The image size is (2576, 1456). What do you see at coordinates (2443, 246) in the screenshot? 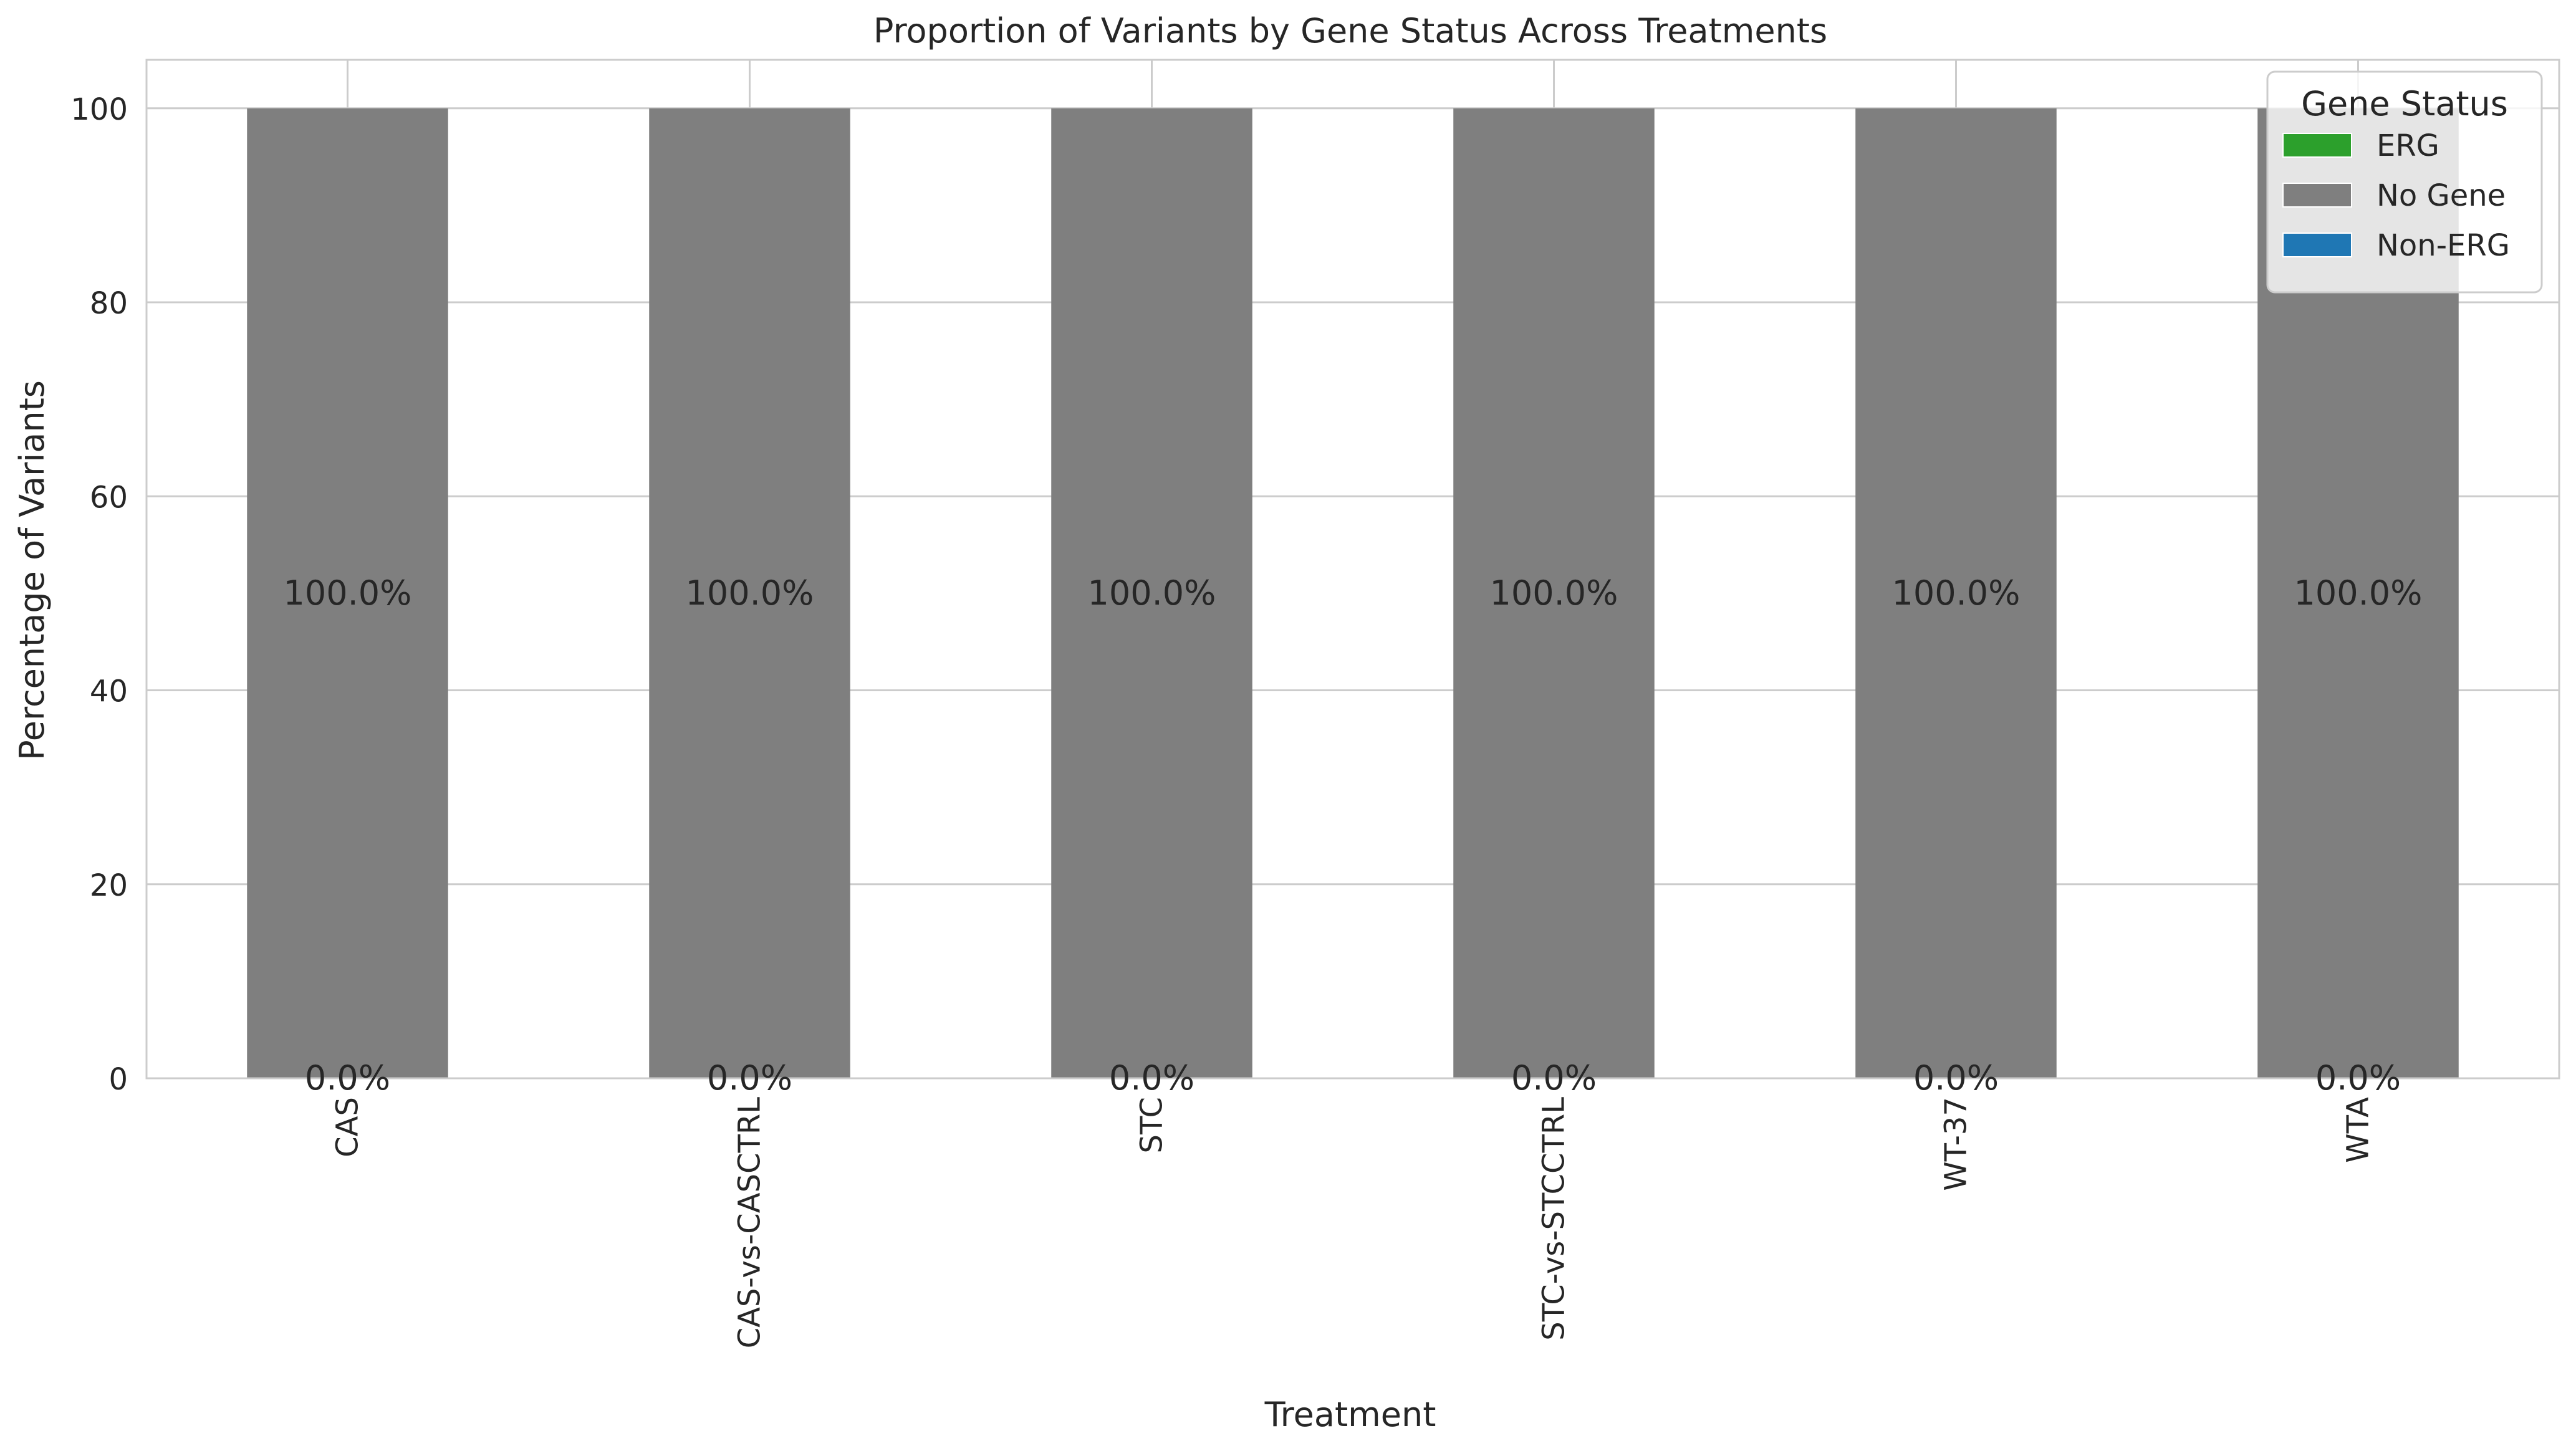
I see `legend-label: Non-ERG` at bounding box center [2443, 246].